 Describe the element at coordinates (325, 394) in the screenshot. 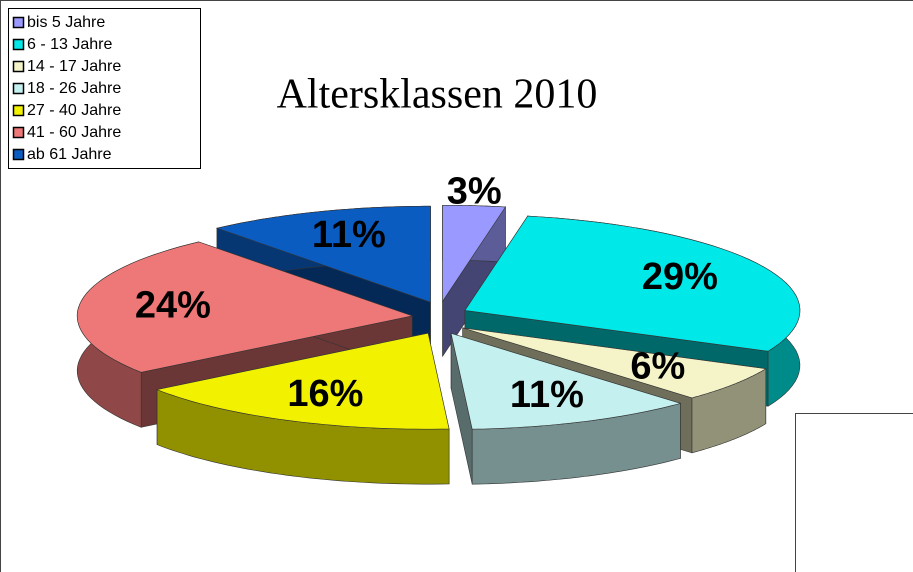

I see `data-label: 16%` at that location.